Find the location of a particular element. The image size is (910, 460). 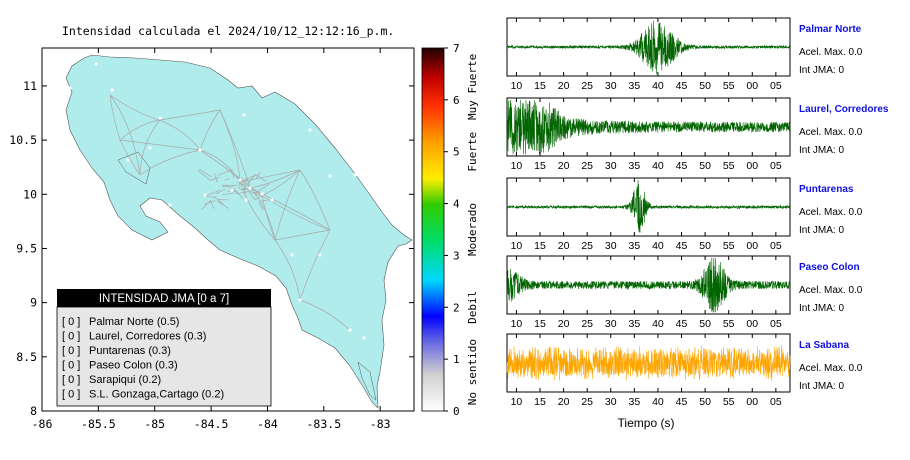

waveform-x-label: Tiempo (s) is located at coordinates (646, 423).